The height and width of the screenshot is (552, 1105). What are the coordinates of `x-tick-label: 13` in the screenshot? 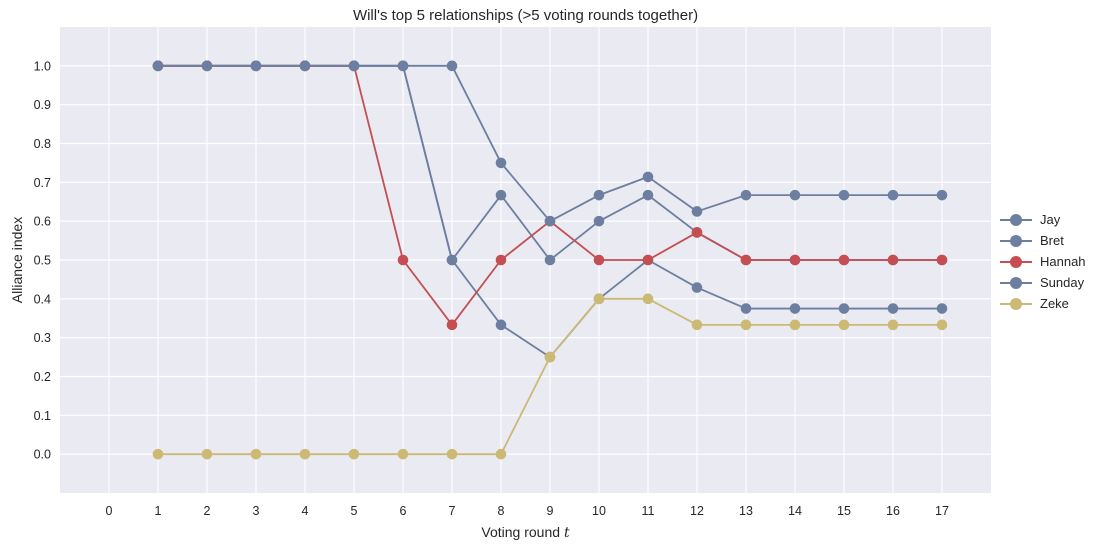 It's located at (746, 511).